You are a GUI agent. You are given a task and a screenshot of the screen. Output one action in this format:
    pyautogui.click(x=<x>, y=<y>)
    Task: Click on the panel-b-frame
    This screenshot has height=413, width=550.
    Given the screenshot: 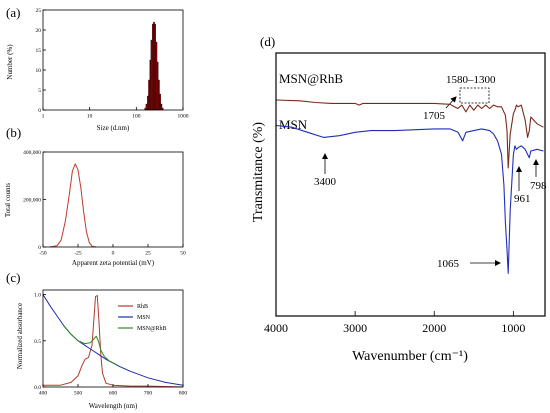 What is the action you would take?
    pyautogui.click(x=113, y=199)
    